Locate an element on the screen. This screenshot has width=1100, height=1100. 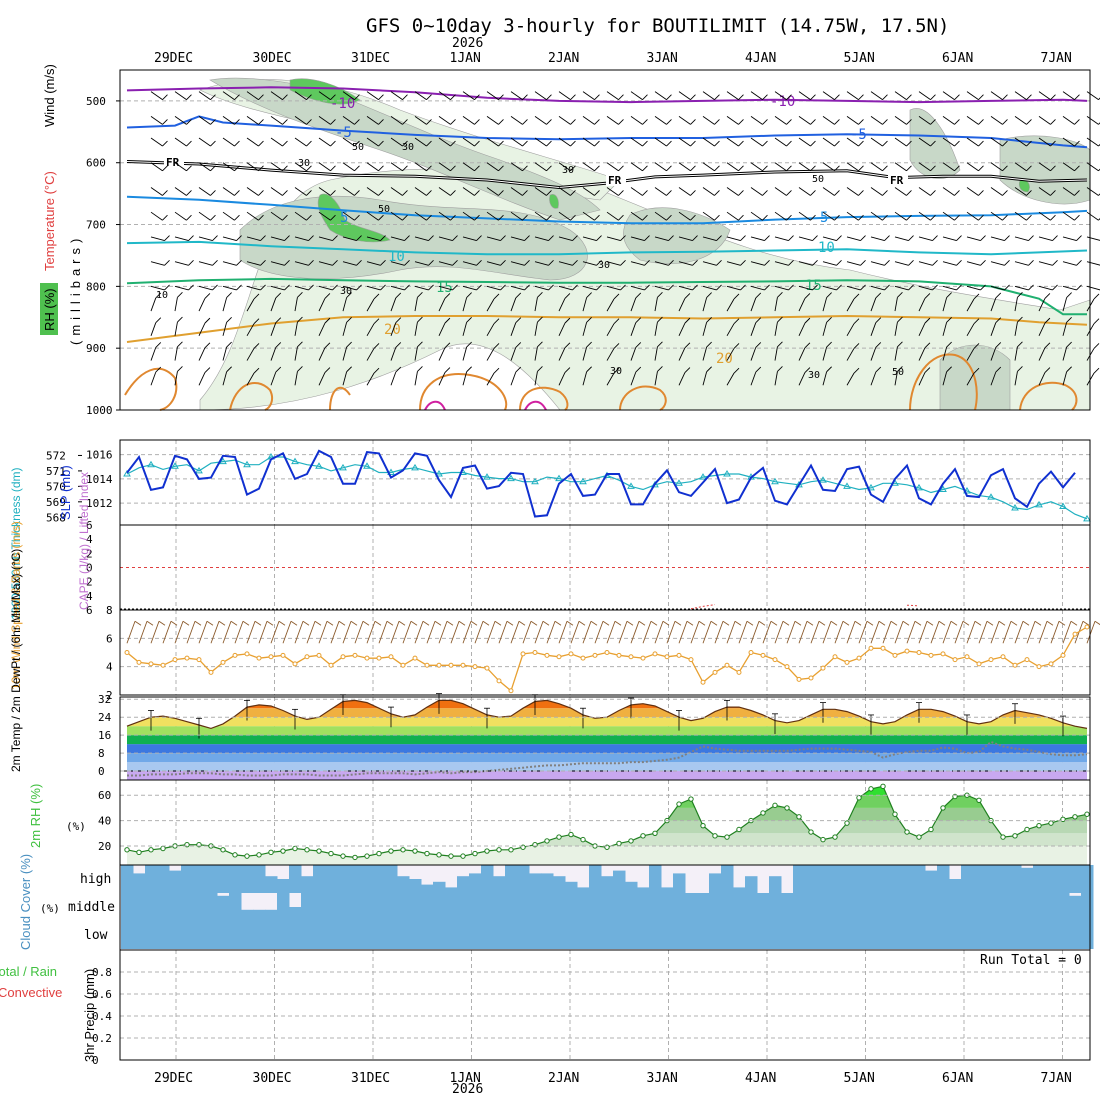
thickness-tick-label: 571 is located at coordinates (56, 471).